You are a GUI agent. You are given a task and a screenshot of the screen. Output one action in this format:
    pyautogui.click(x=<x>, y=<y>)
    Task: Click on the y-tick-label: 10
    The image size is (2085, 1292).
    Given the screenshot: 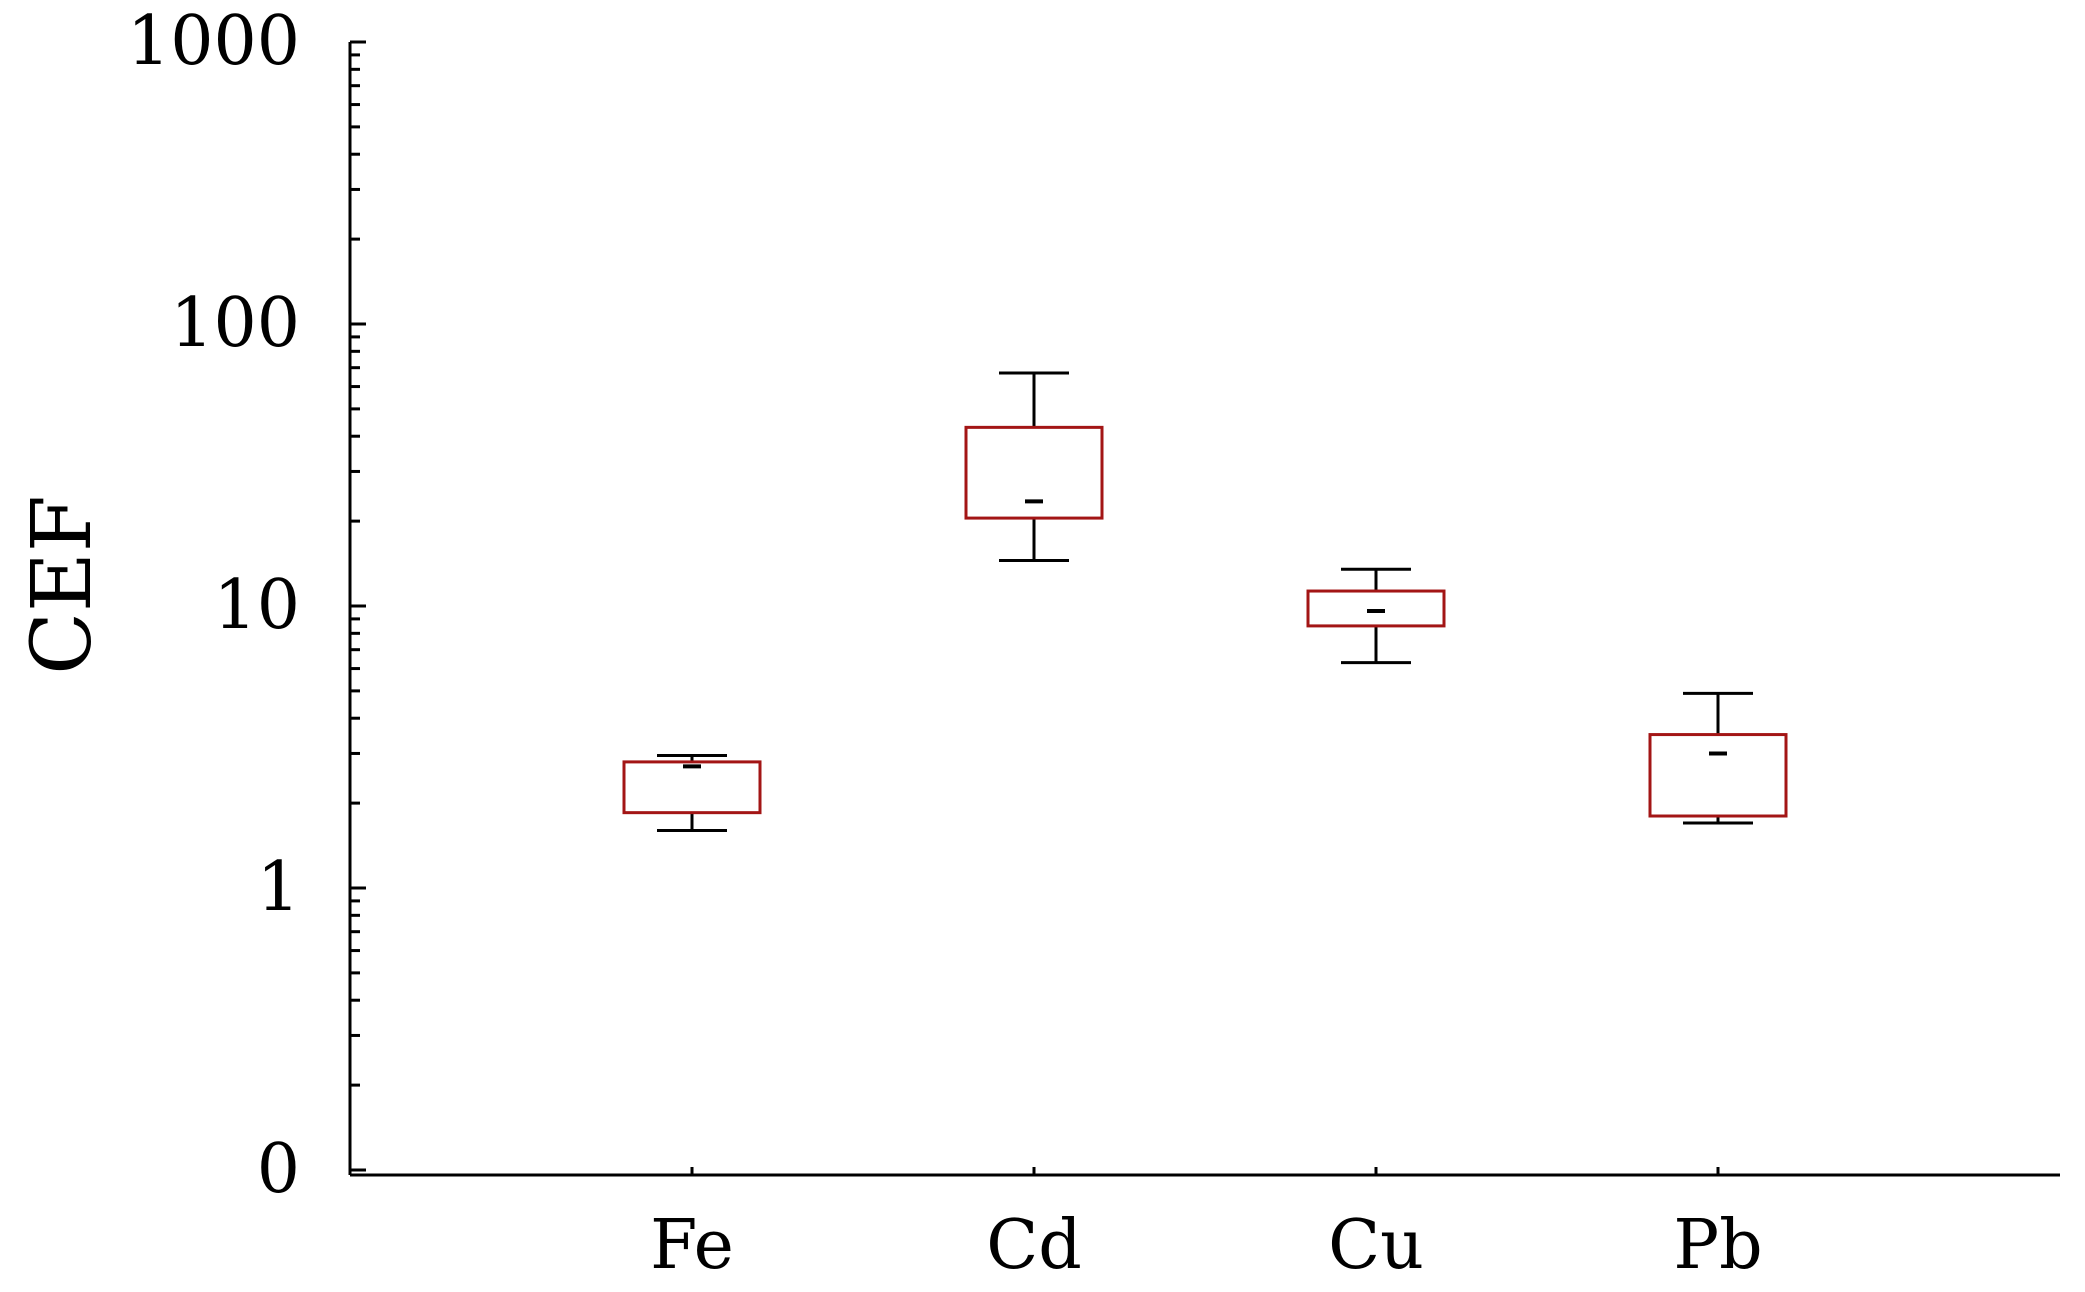 What is the action you would take?
    pyautogui.click(x=256, y=605)
    